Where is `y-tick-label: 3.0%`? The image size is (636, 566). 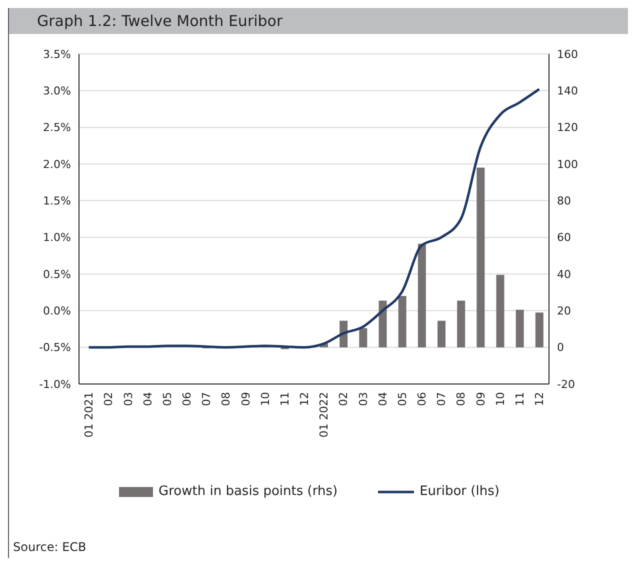
y-tick-label: 3.0% is located at coordinates (57, 91).